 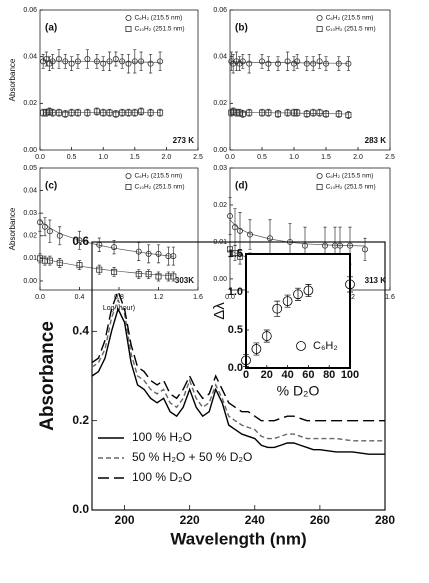 What do you see at coordinates (119, 297) in the screenshot?
I see `x-tick-label: 0.8` at bounding box center [119, 297].